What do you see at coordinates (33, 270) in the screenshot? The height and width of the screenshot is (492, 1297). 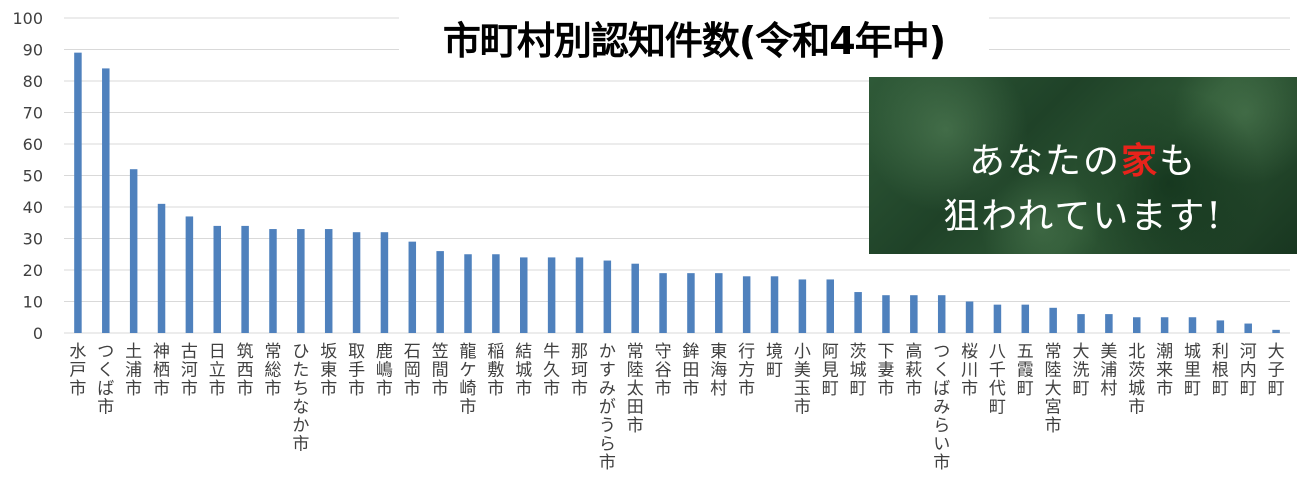 I see `y-tick-label: 20` at bounding box center [33, 270].